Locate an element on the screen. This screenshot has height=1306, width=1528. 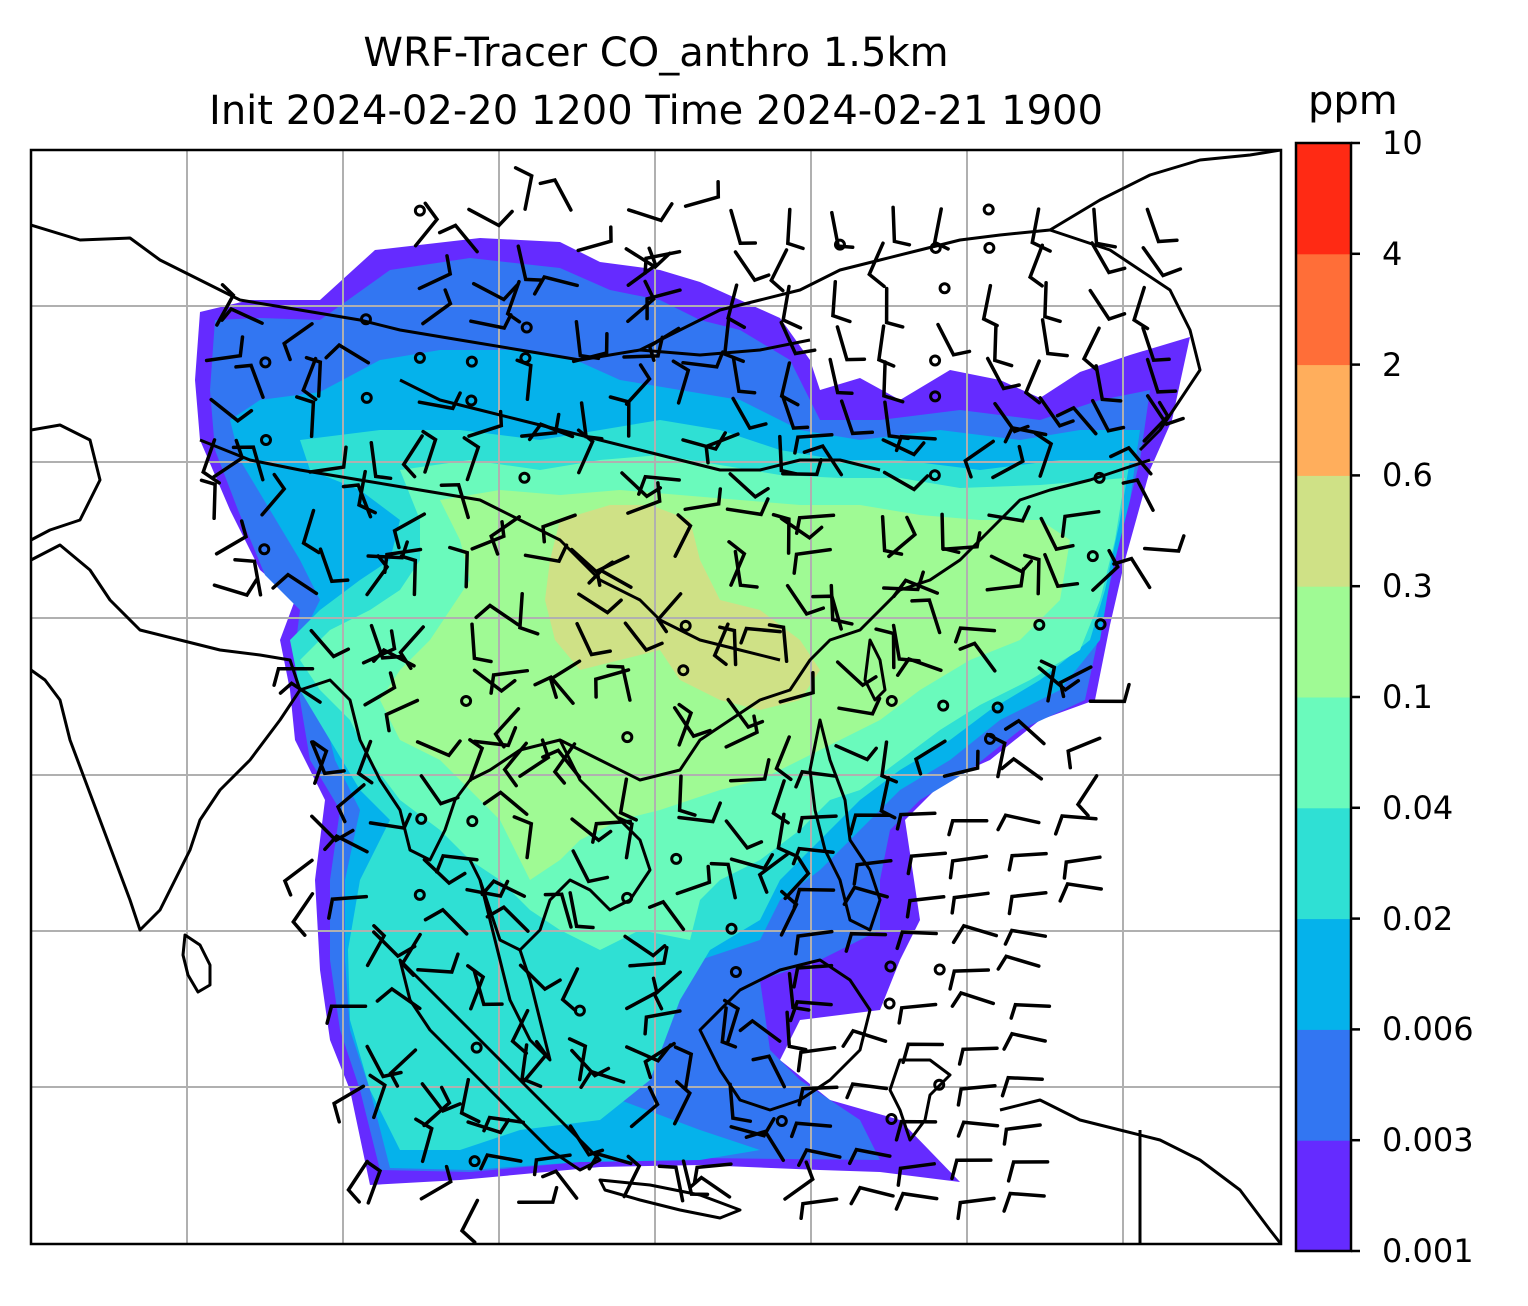
coastline-china-interior is located at coordinates (640, 425).